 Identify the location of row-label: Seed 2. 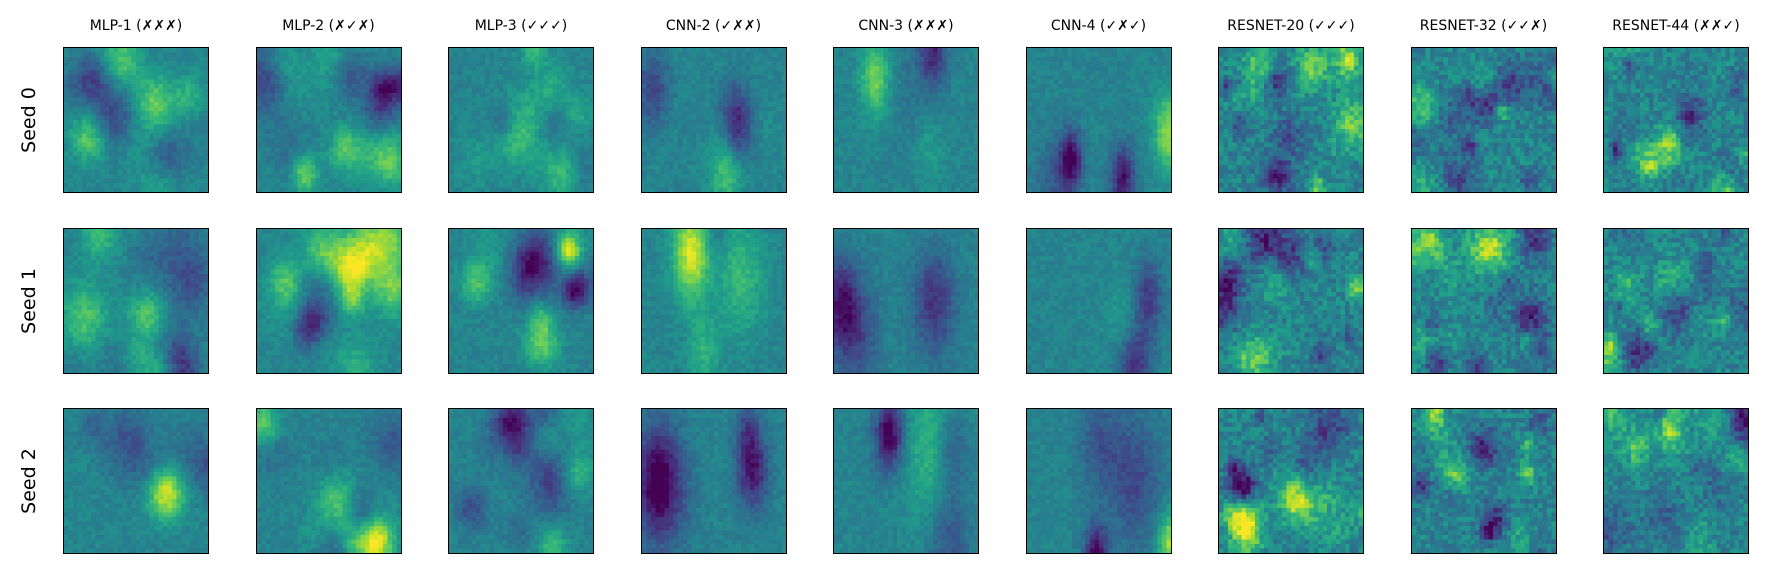
(29, 481).